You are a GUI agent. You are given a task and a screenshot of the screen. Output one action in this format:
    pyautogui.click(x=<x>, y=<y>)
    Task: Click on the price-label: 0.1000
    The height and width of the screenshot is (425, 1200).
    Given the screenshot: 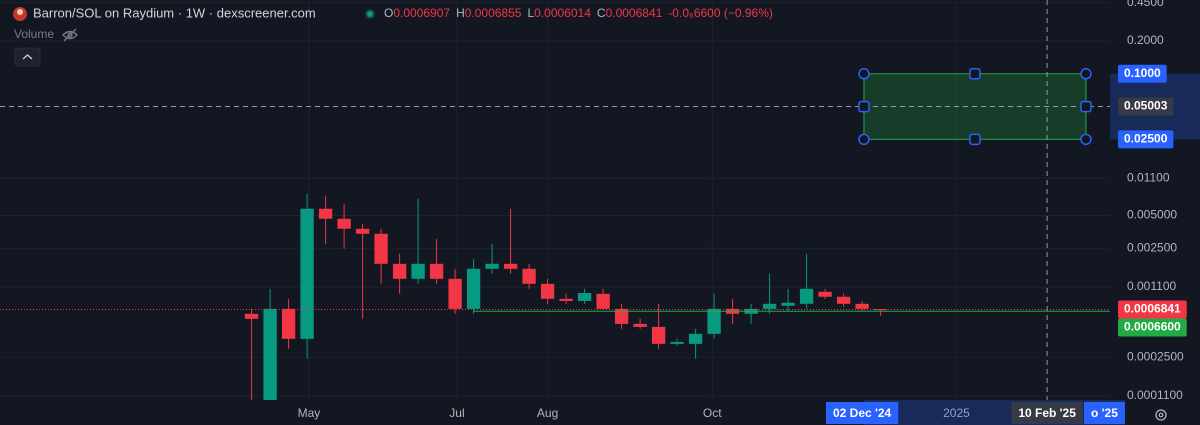 What is the action you would take?
    pyautogui.click(x=1142, y=73)
    